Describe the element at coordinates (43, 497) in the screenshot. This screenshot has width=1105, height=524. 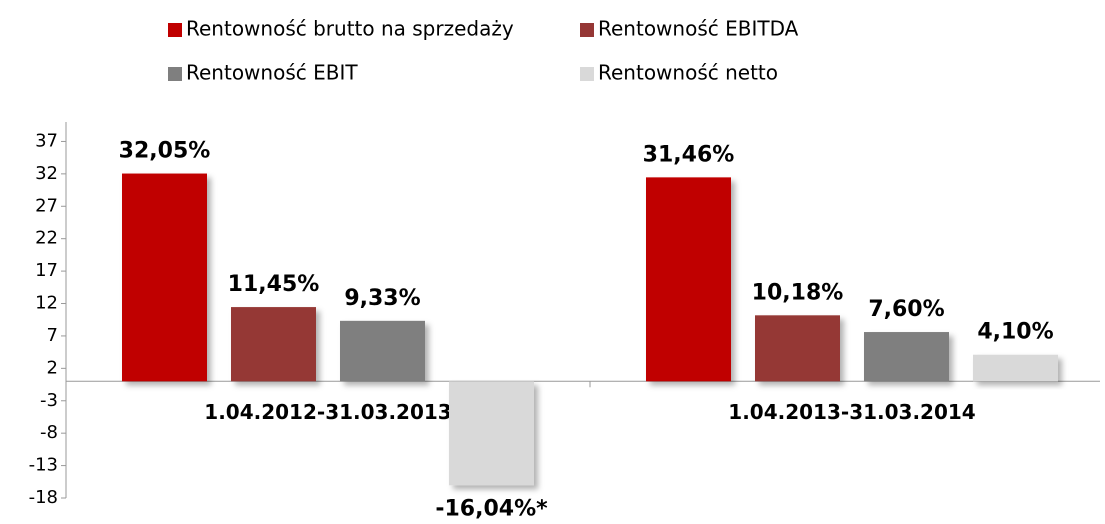
I see `y-tick-label: -18` at that location.